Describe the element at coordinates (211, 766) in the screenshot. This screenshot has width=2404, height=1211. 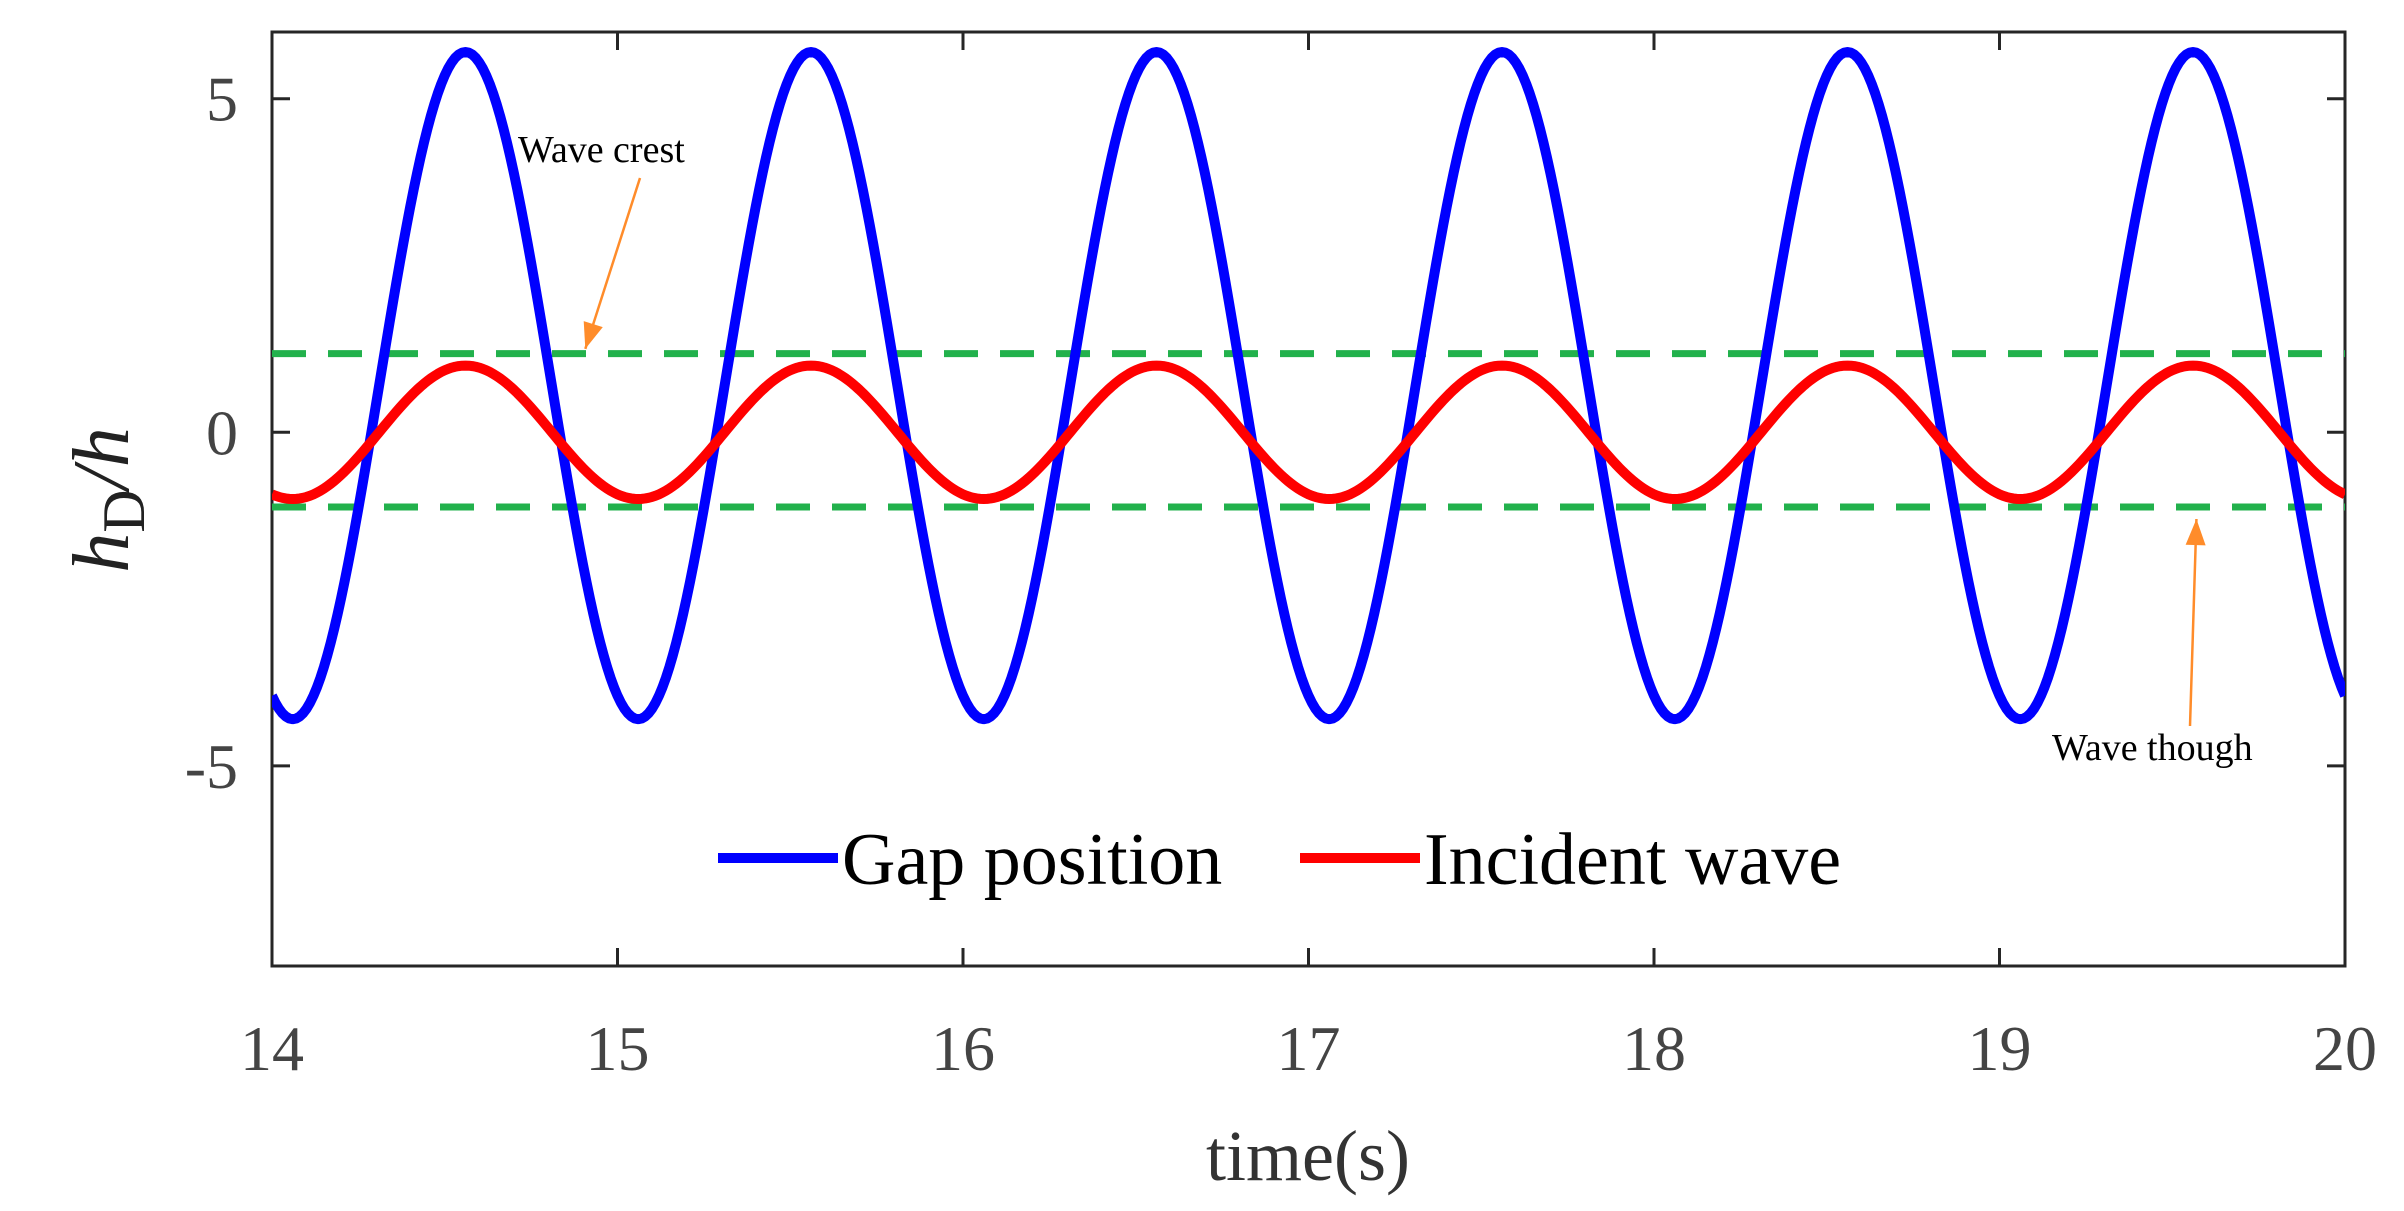
I see `y-tick-label: -5` at that location.